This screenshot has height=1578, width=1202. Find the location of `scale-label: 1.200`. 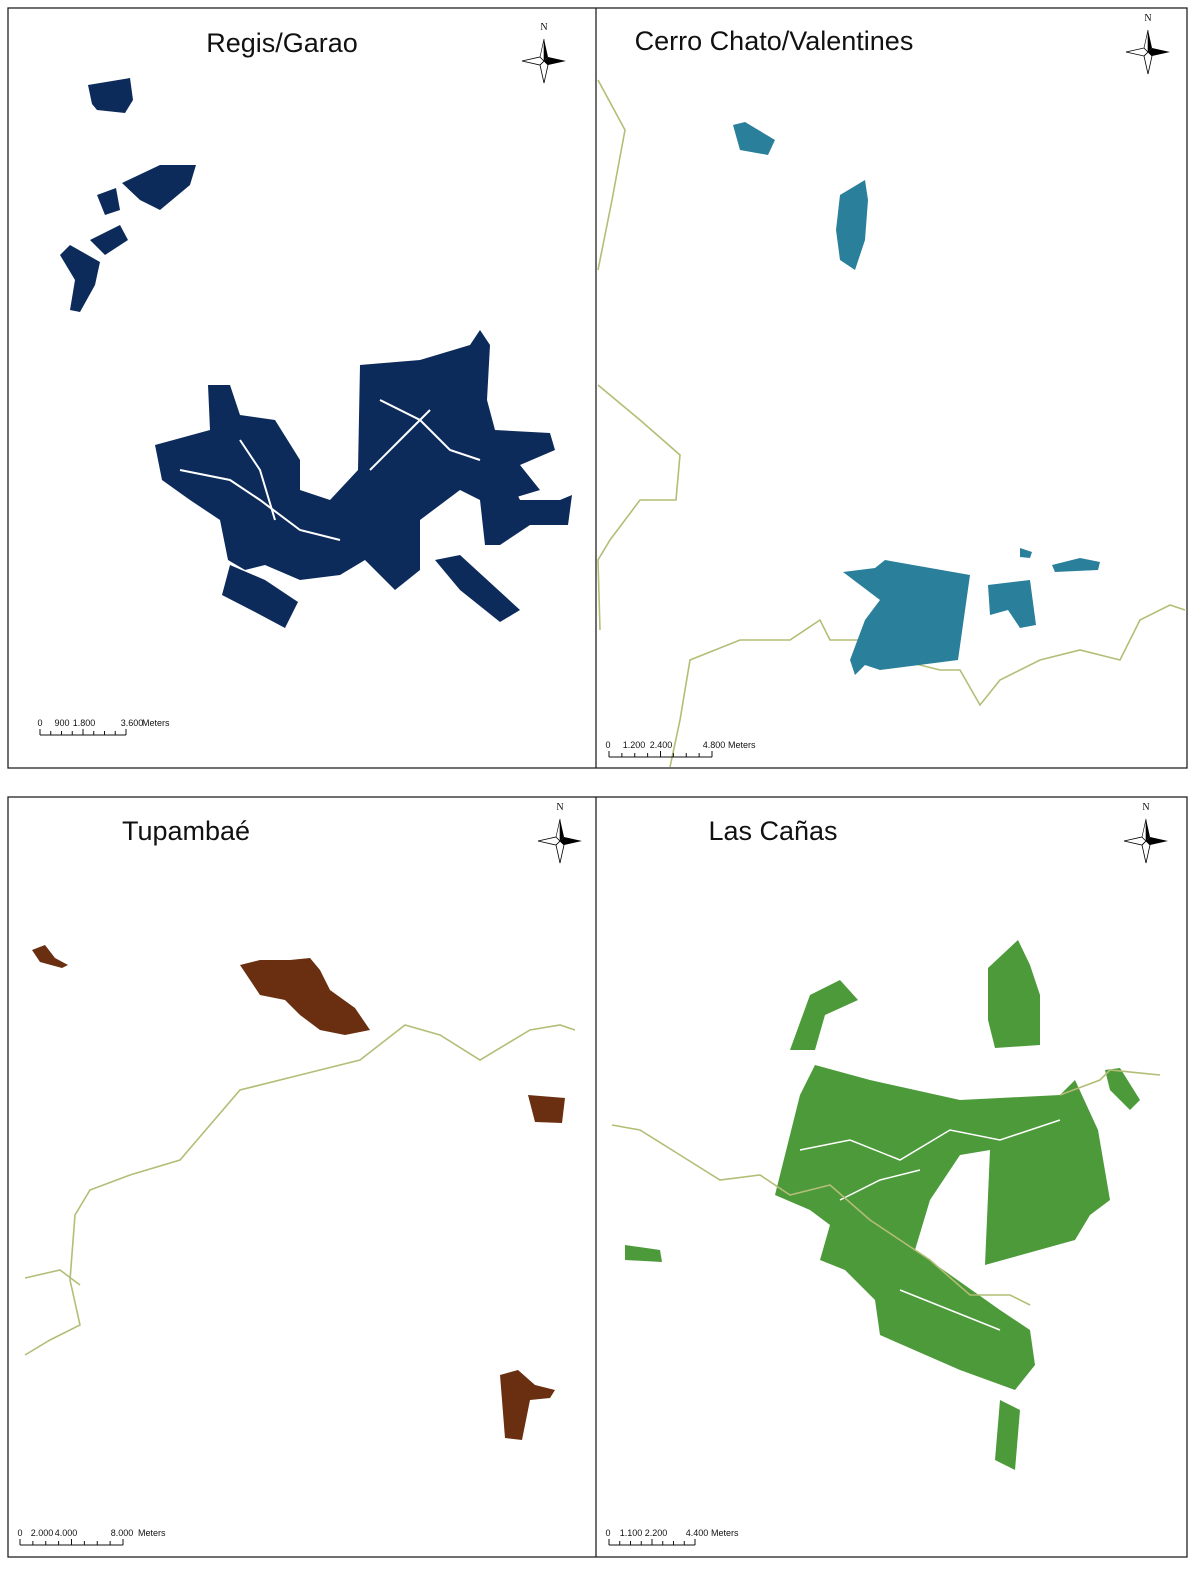

scale-label: 1.200 is located at coordinates (634, 745).